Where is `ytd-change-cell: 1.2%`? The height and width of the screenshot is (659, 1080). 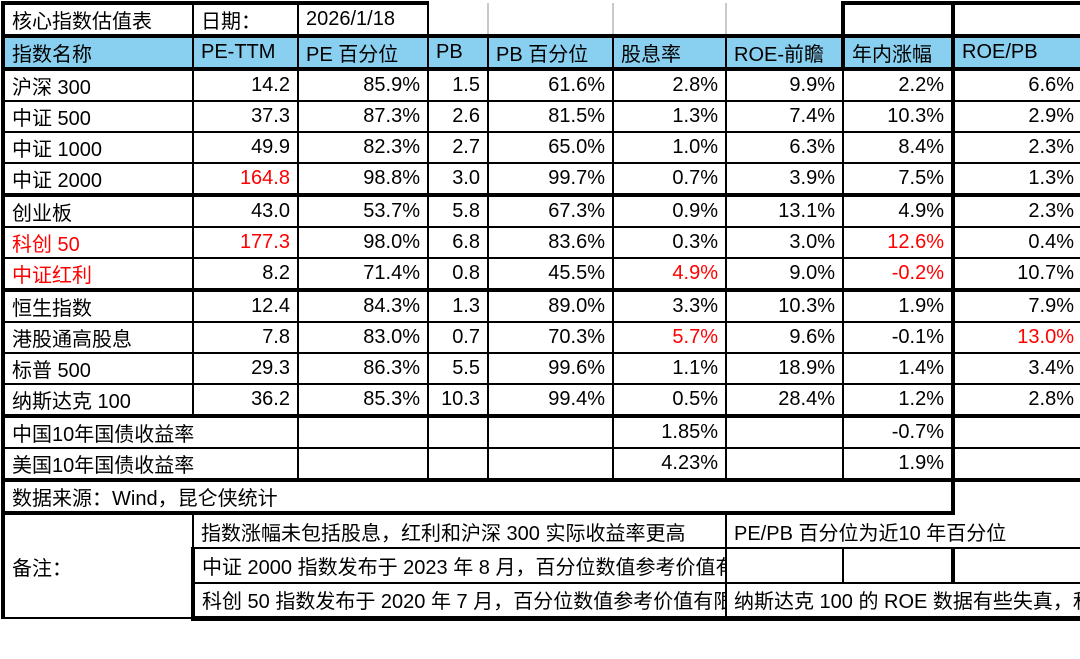 ytd-change-cell: 1.2% is located at coordinates (898, 400).